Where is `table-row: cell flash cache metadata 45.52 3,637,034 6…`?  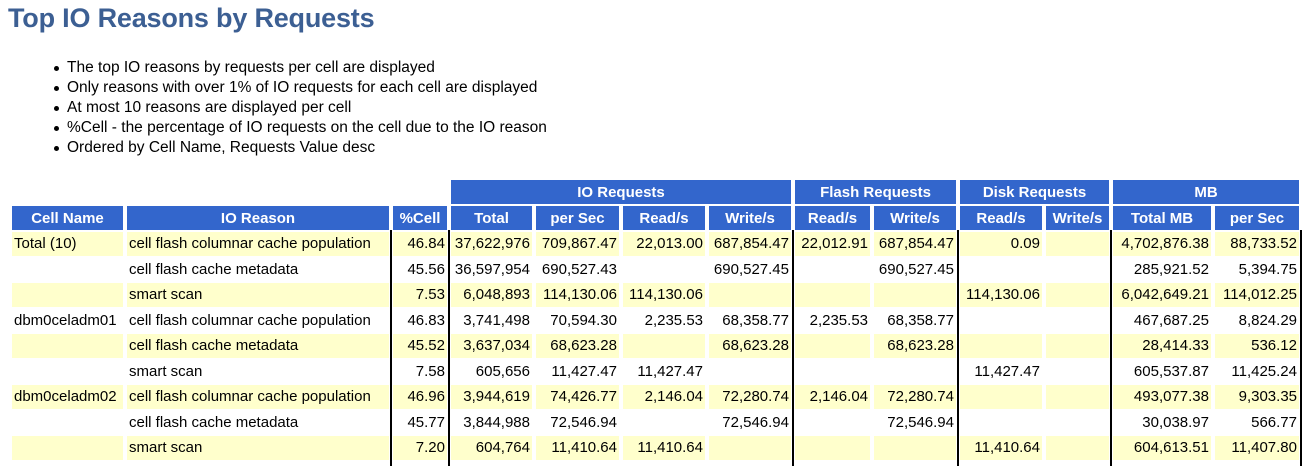
table-row: cell flash cache metadata 45.52 3,637,034 6… is located at coordinates (655, 346).